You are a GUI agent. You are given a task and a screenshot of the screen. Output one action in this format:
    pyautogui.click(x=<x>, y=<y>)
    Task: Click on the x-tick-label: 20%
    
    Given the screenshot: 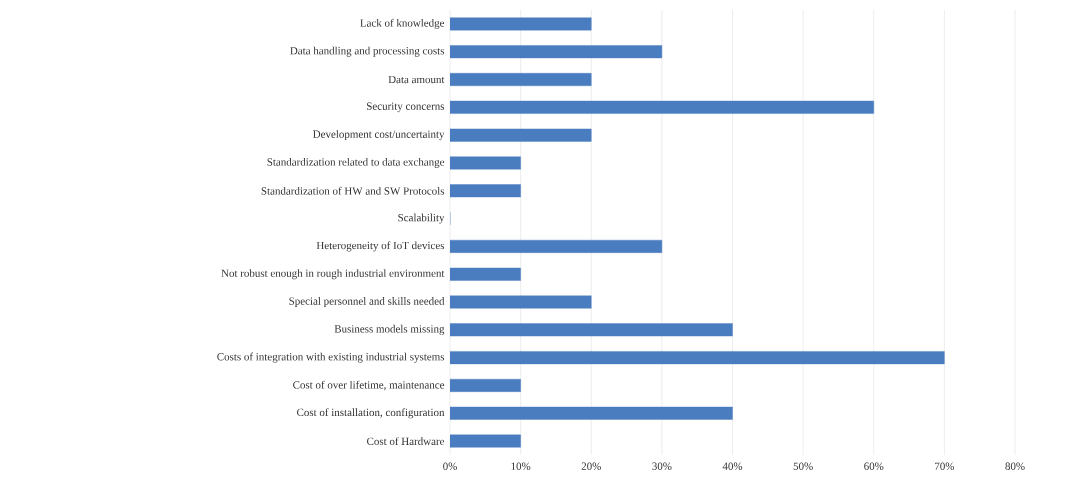 What is the action you would take?
    pyautogui.click(x=591, y=466)
    